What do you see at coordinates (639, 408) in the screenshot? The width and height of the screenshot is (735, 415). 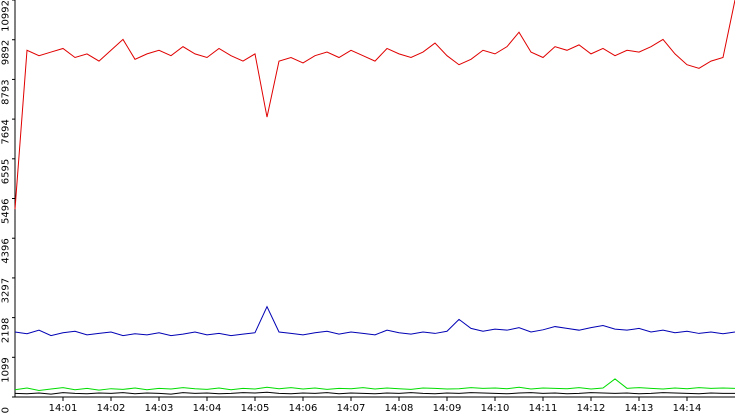 I see `x-tick-label: 14:13` at bounding box center [639, 408].